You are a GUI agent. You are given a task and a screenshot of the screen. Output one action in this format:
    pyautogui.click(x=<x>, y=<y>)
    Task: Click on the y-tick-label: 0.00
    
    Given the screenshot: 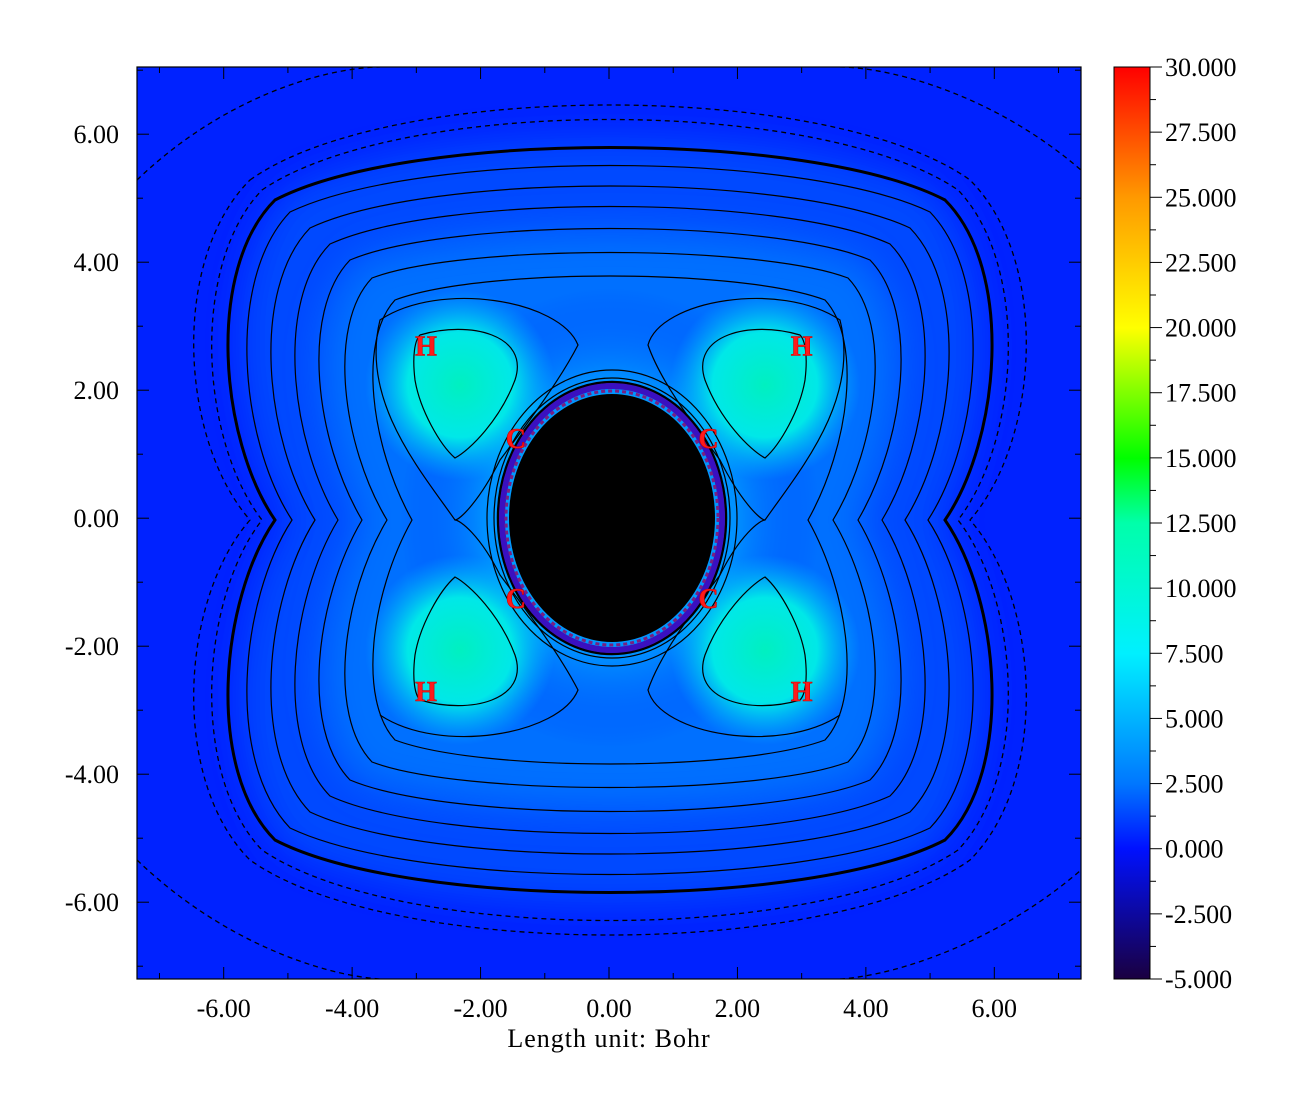 What is the action you would take?
    pyautogui.click(x=97, y=518)
    